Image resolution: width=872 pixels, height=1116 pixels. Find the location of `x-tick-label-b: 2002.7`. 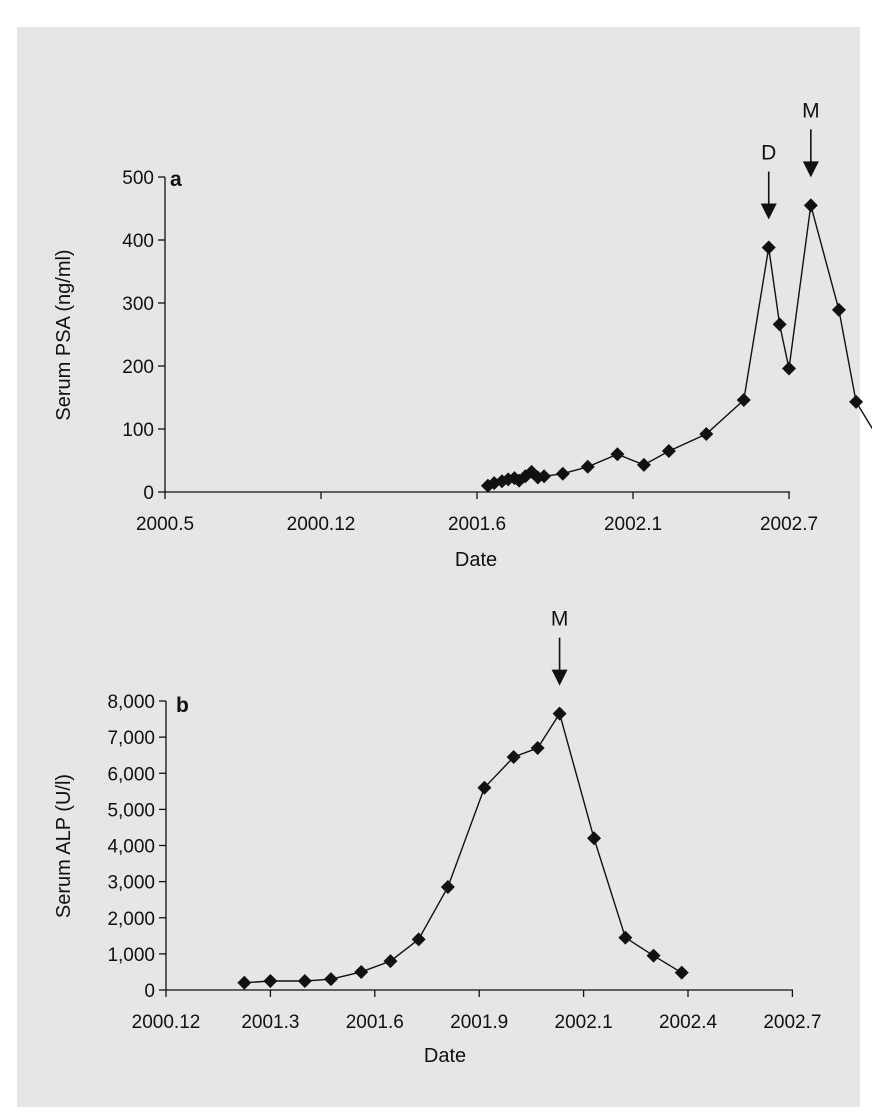

x-tick-label-b: 2002.7 is located at coordinates (792, 1022).